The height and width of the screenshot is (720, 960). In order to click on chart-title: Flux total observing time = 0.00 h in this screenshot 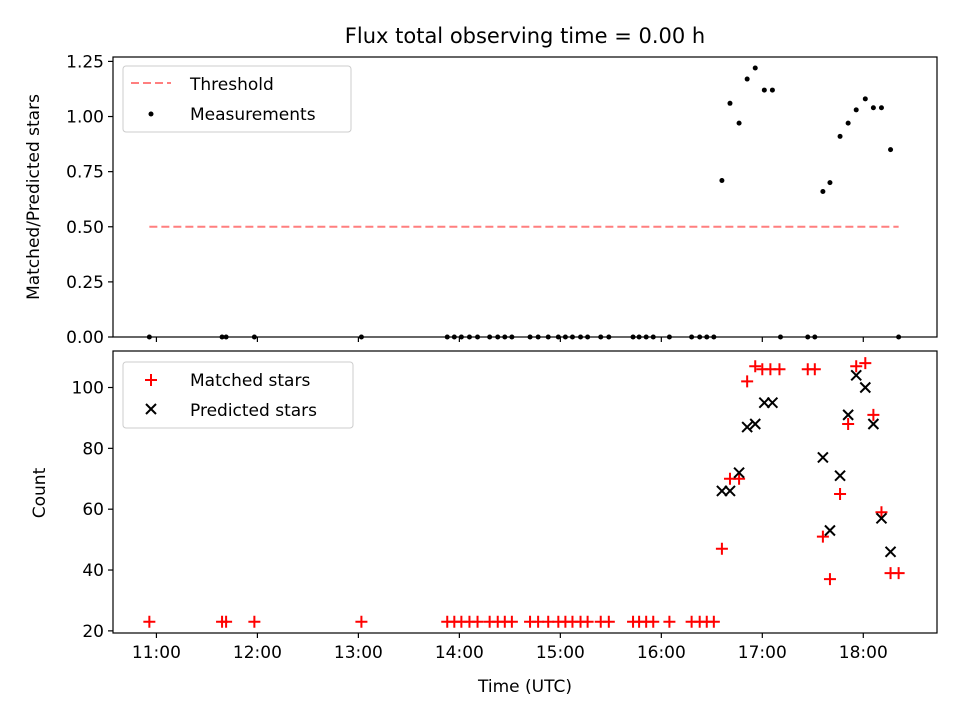, I will do `click(525, 36)`.